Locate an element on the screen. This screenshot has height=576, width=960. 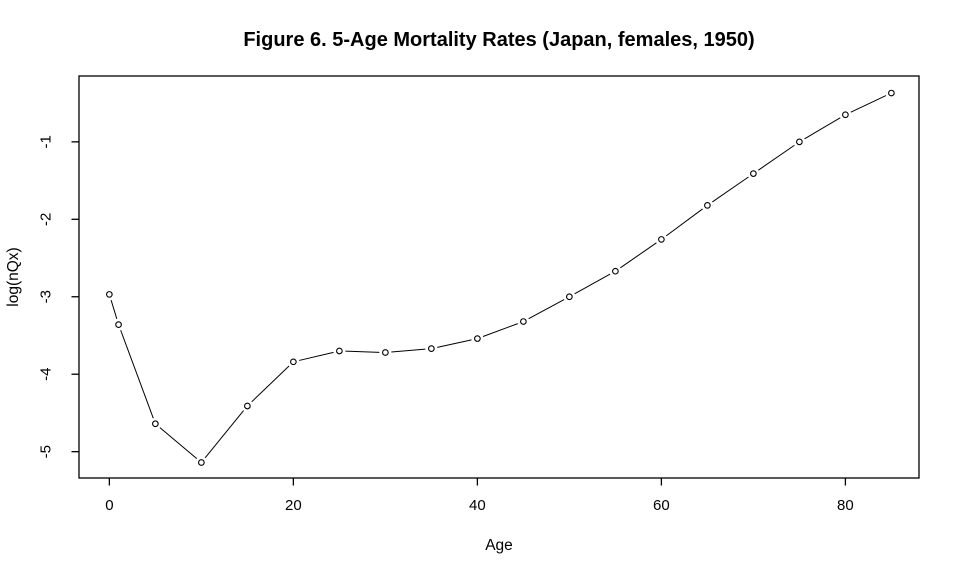
y-tick-label: -5 is located at coordinates (46, 451).